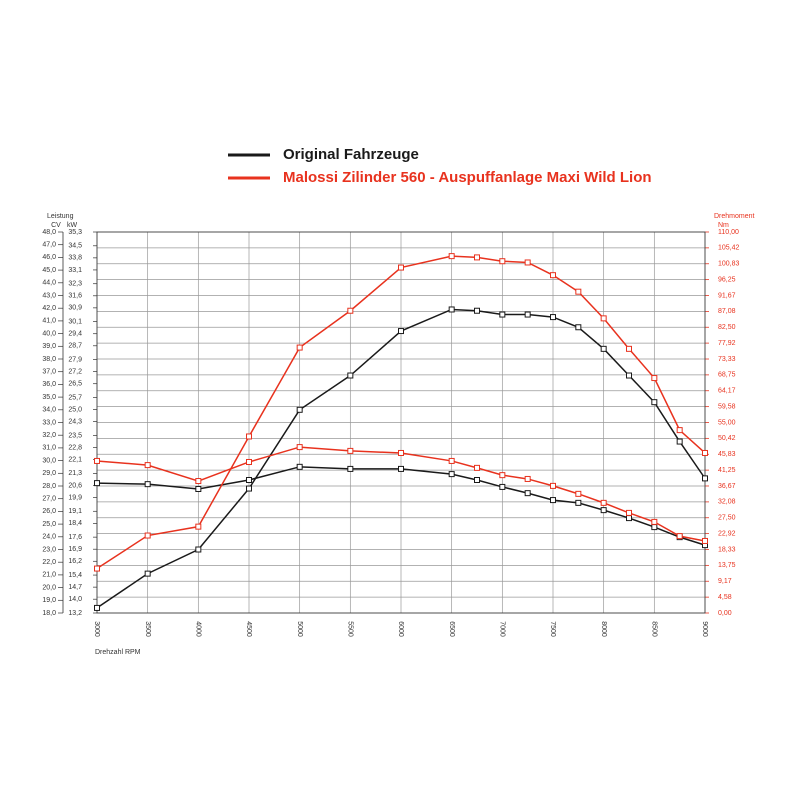  What do you see at coordinates (727, 470) in the screenshot?
I see `y2-tick-label: 41,25` at bounding box center [727, 470].